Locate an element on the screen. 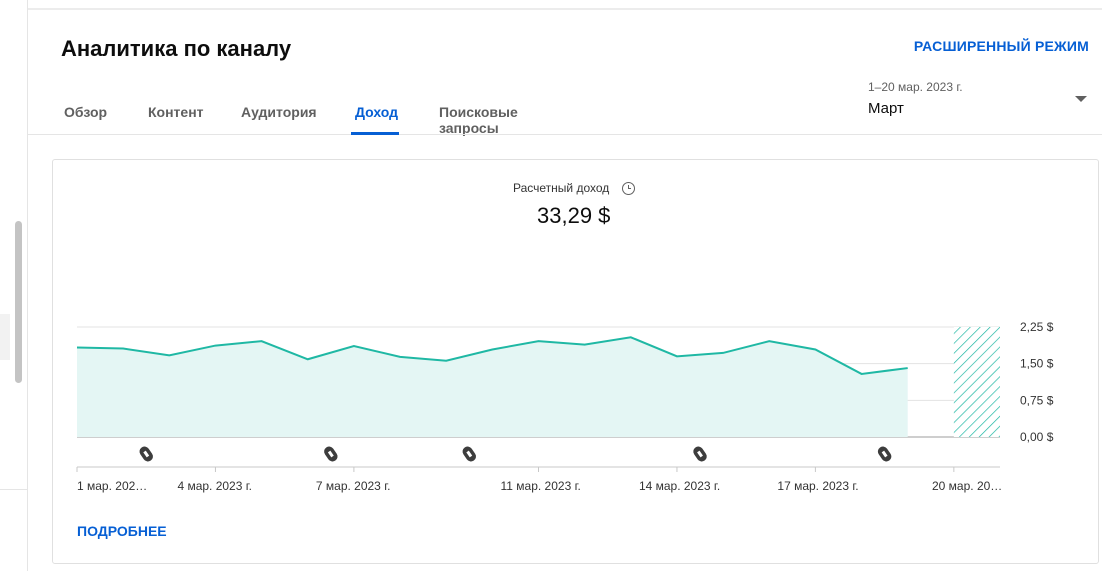  clock-icon is located at coordinates (628, 188).